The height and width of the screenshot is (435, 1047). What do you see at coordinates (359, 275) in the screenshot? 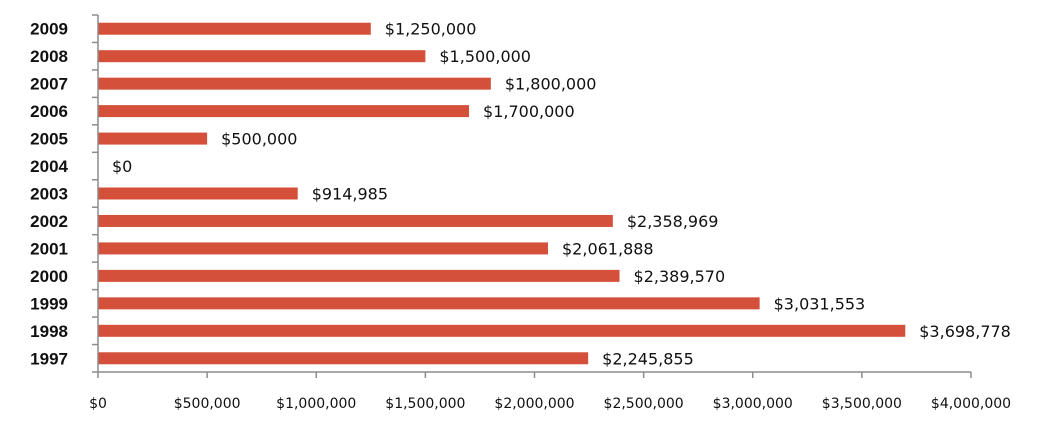
I see `bar-2000` at bounding box center [359, 275].